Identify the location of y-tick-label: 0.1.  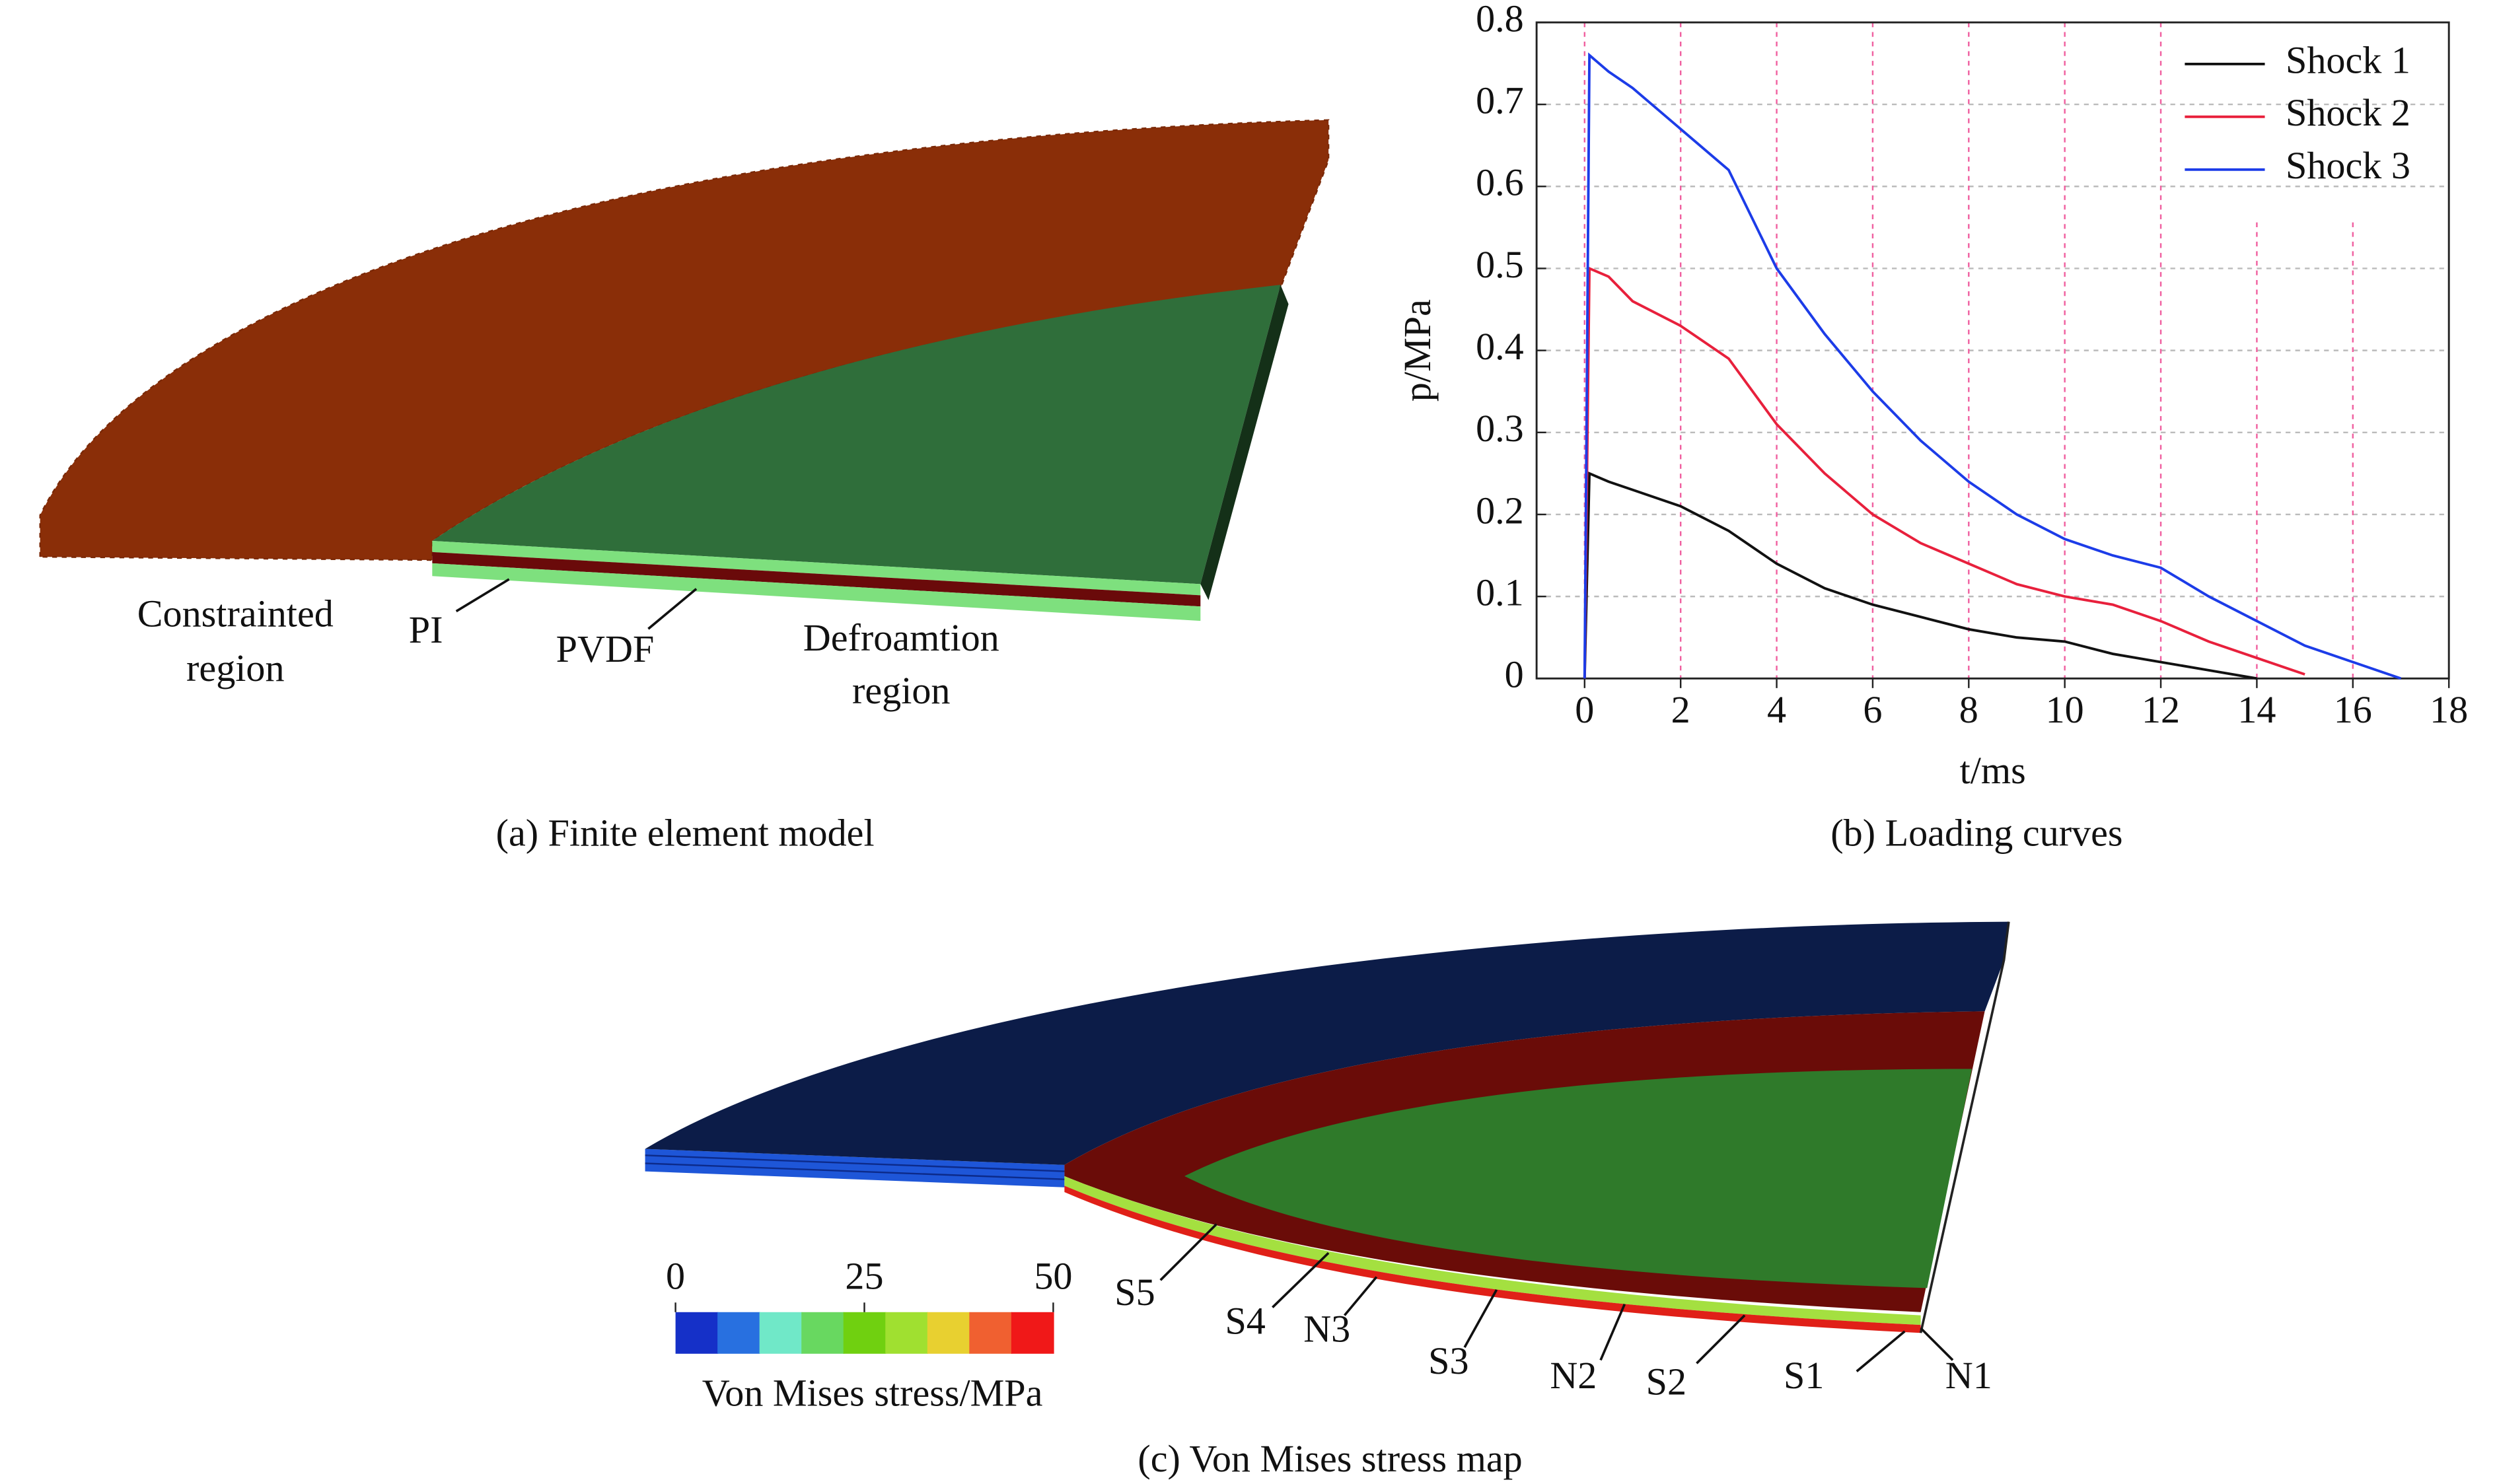
(1500, 592).